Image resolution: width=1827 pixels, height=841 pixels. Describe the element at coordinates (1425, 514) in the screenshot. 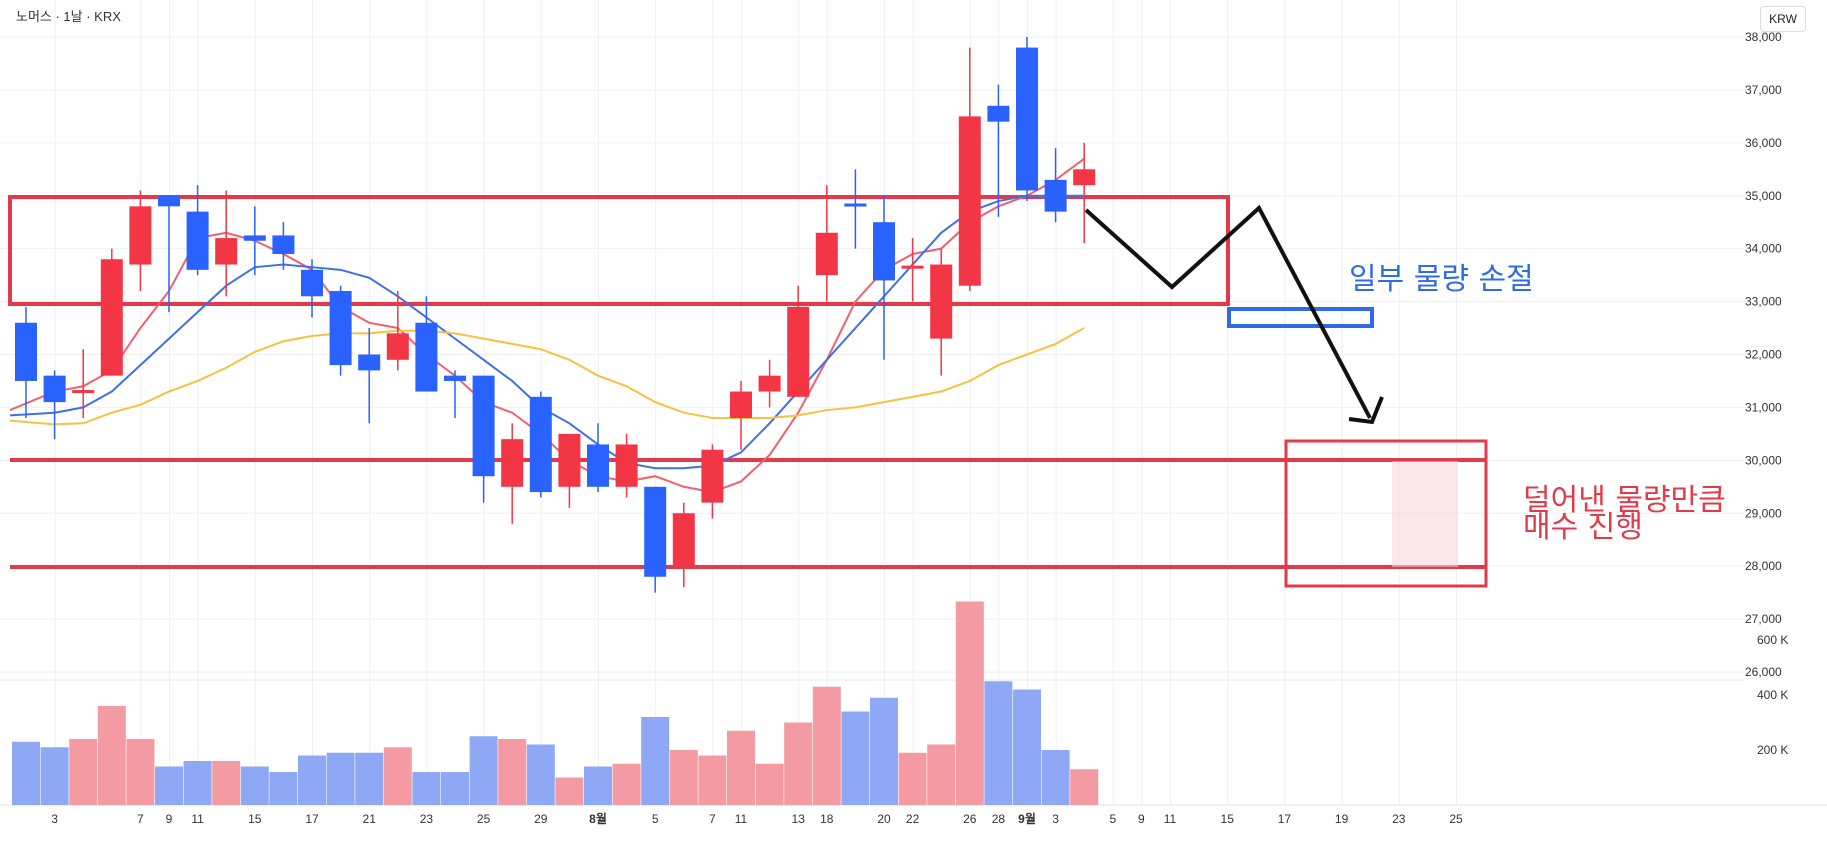

I see `buy-zone-inner` at that location.